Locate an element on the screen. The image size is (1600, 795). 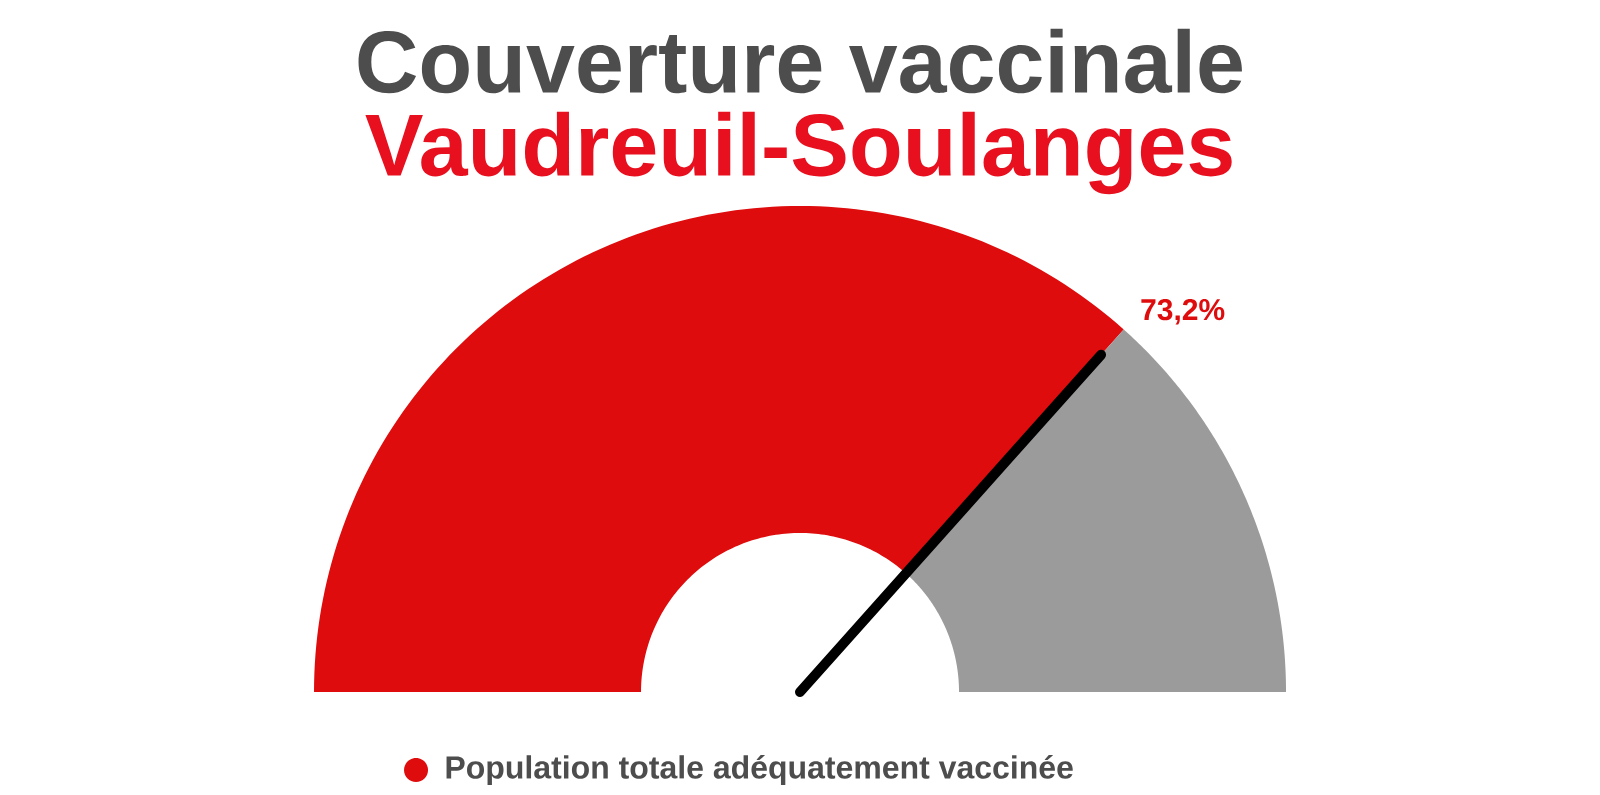
legend-label: Population totale adéquatement vaccinée is located at coordinates (759, 770).